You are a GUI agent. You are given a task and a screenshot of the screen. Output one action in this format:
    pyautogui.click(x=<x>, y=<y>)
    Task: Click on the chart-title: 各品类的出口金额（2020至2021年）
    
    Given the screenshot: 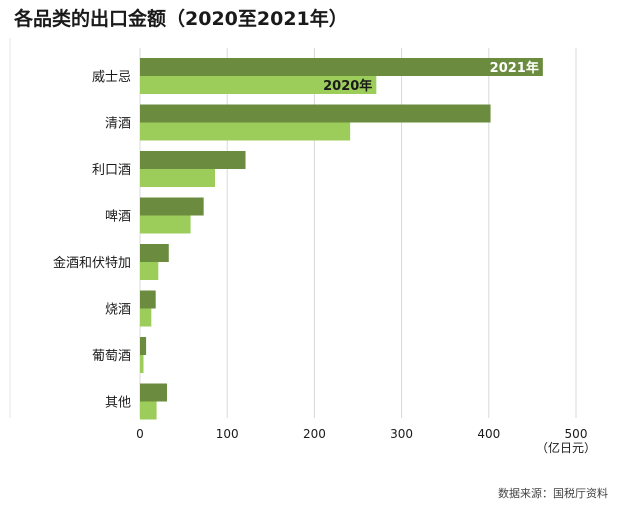 What is the action you would take?
    pyautogui.click(x=181, y=19)
    